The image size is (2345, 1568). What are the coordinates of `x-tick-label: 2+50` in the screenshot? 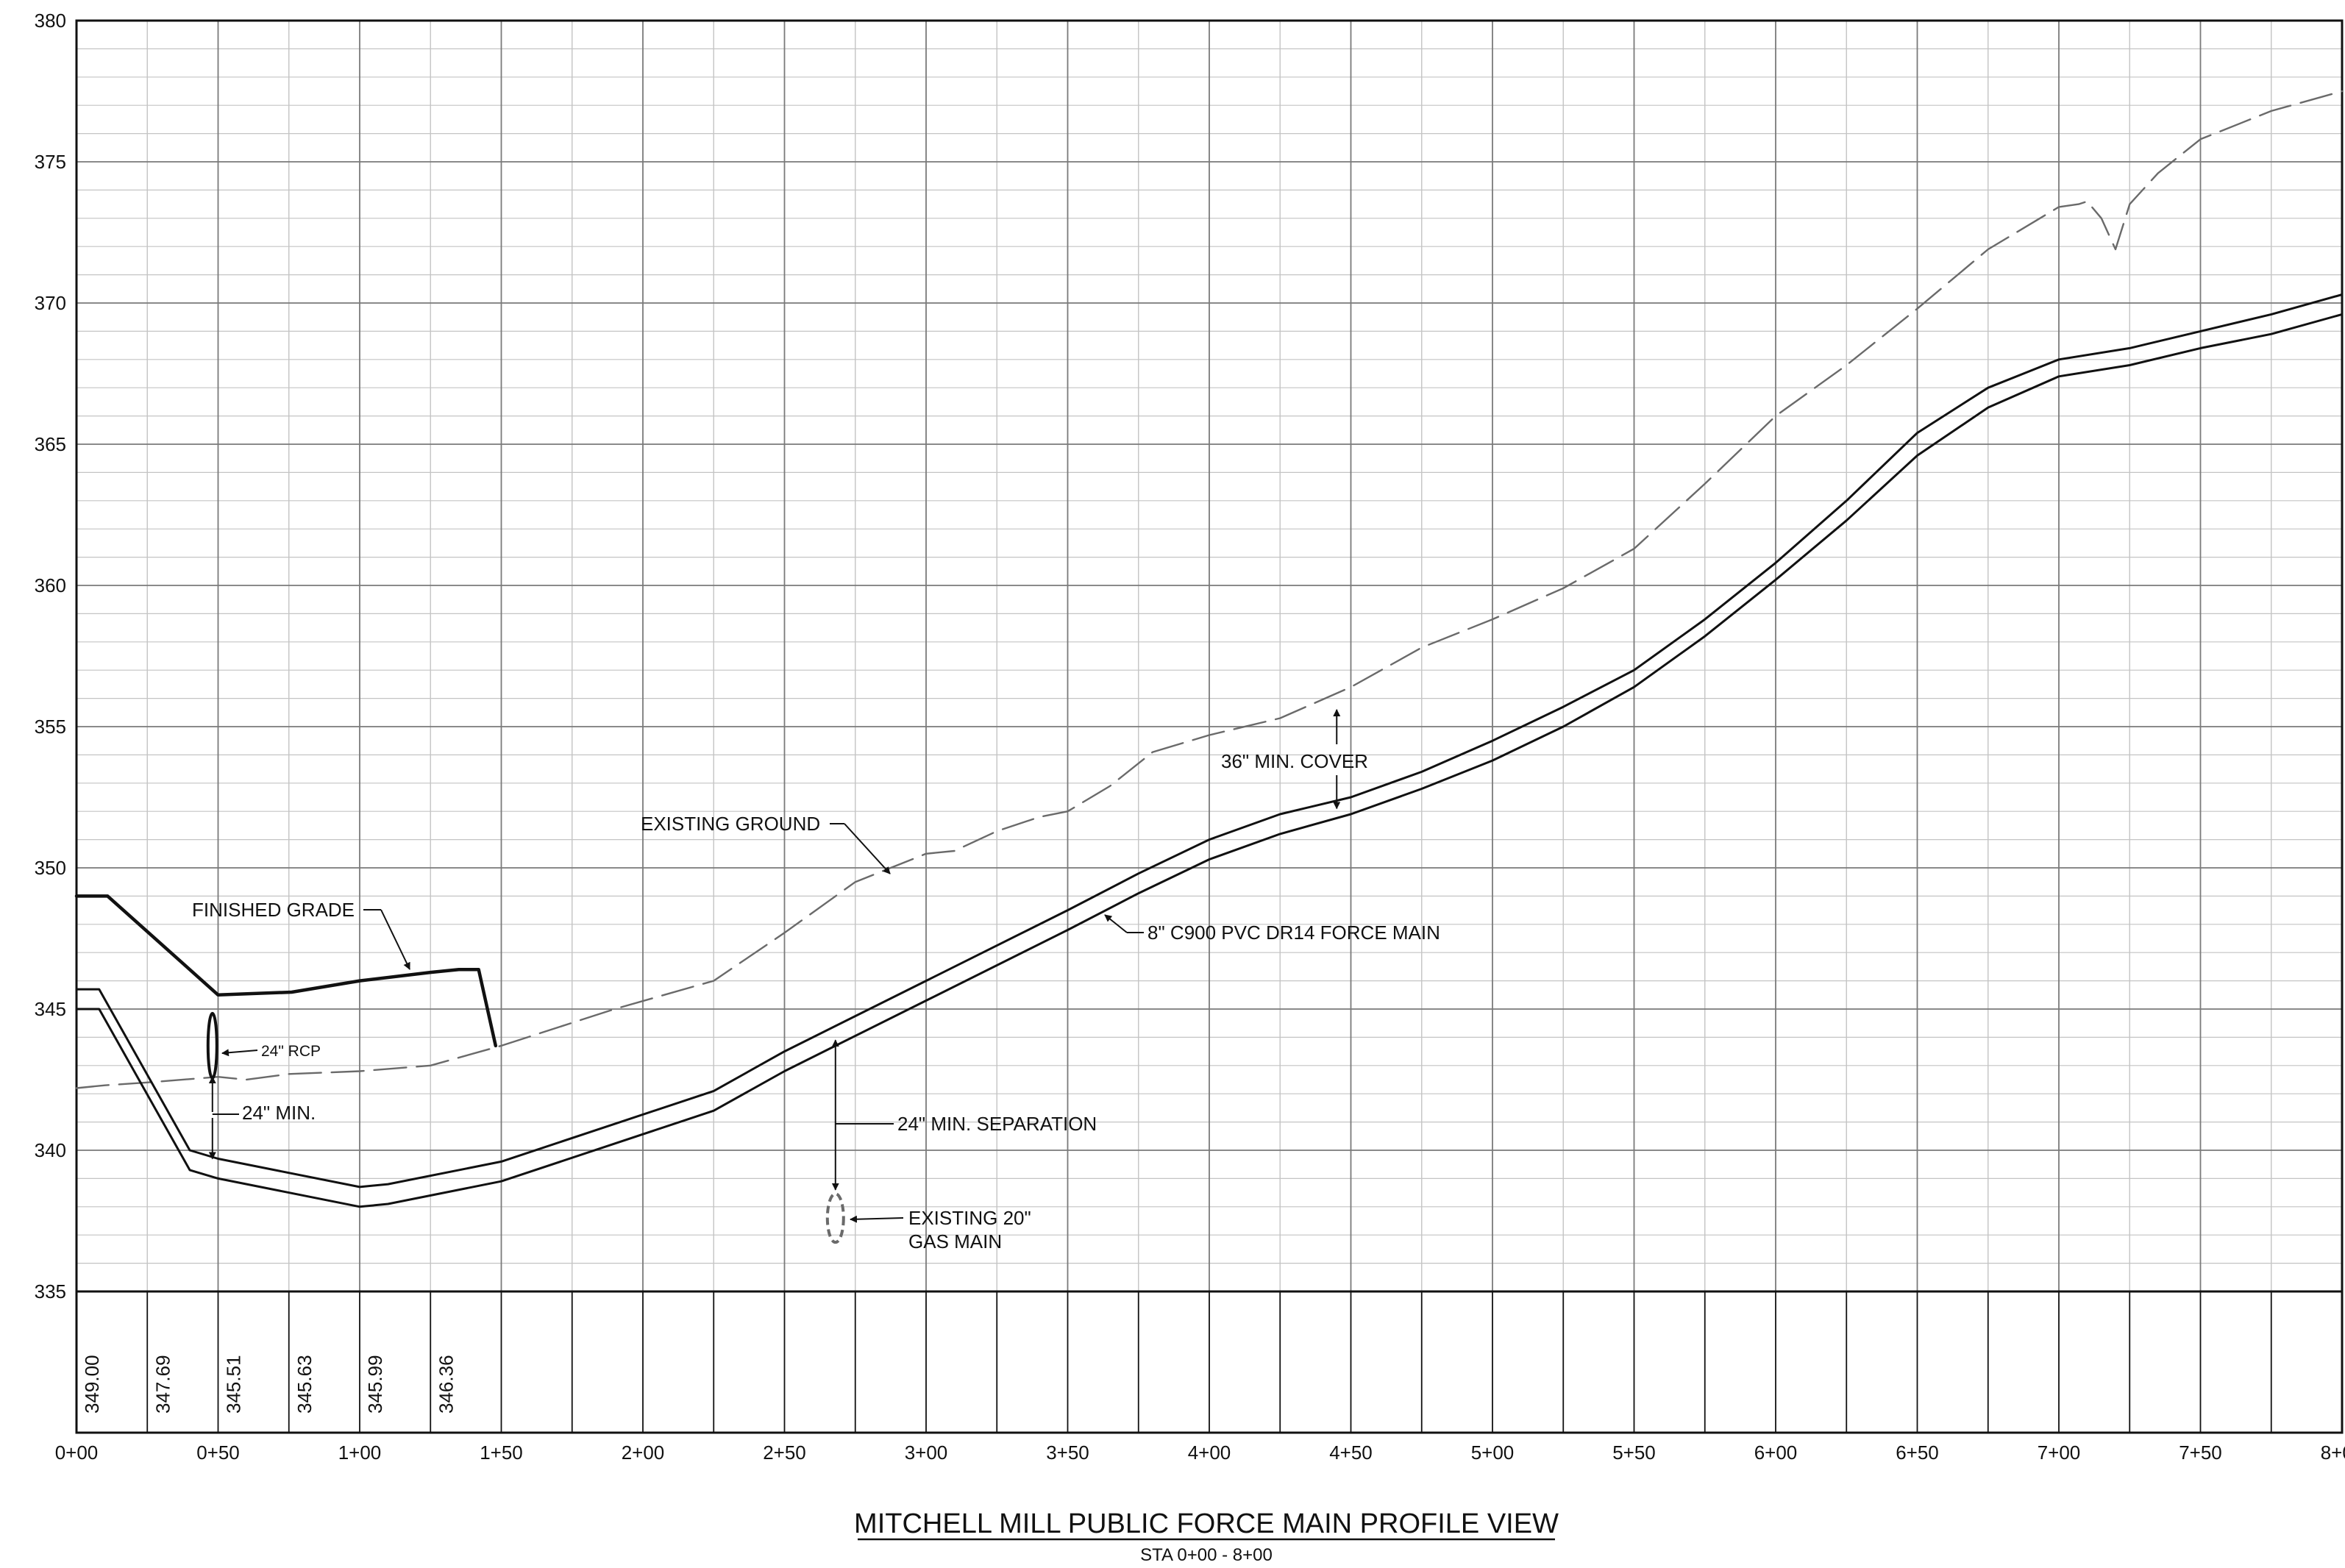 It's located at (784, 1453).